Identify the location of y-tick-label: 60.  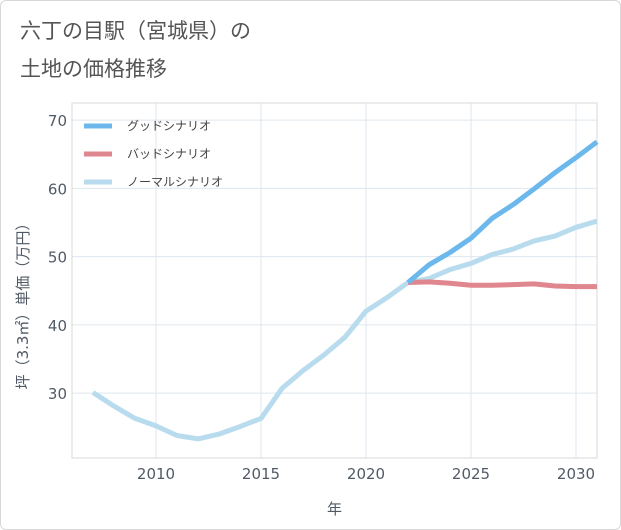
(57, 189).